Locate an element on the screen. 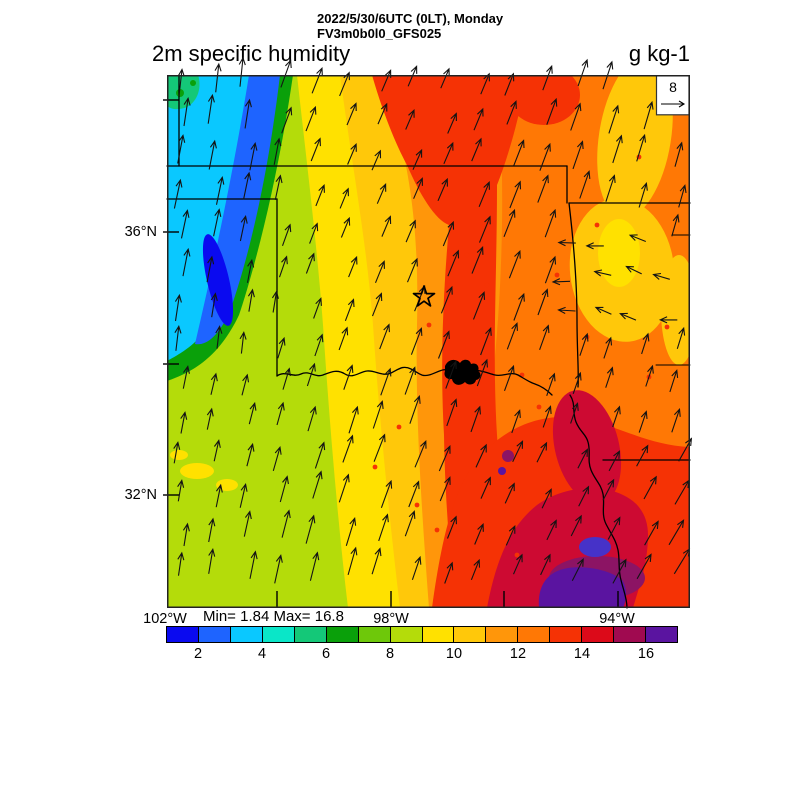  field-amber-edge-patch is located at coordinates (675, 310).